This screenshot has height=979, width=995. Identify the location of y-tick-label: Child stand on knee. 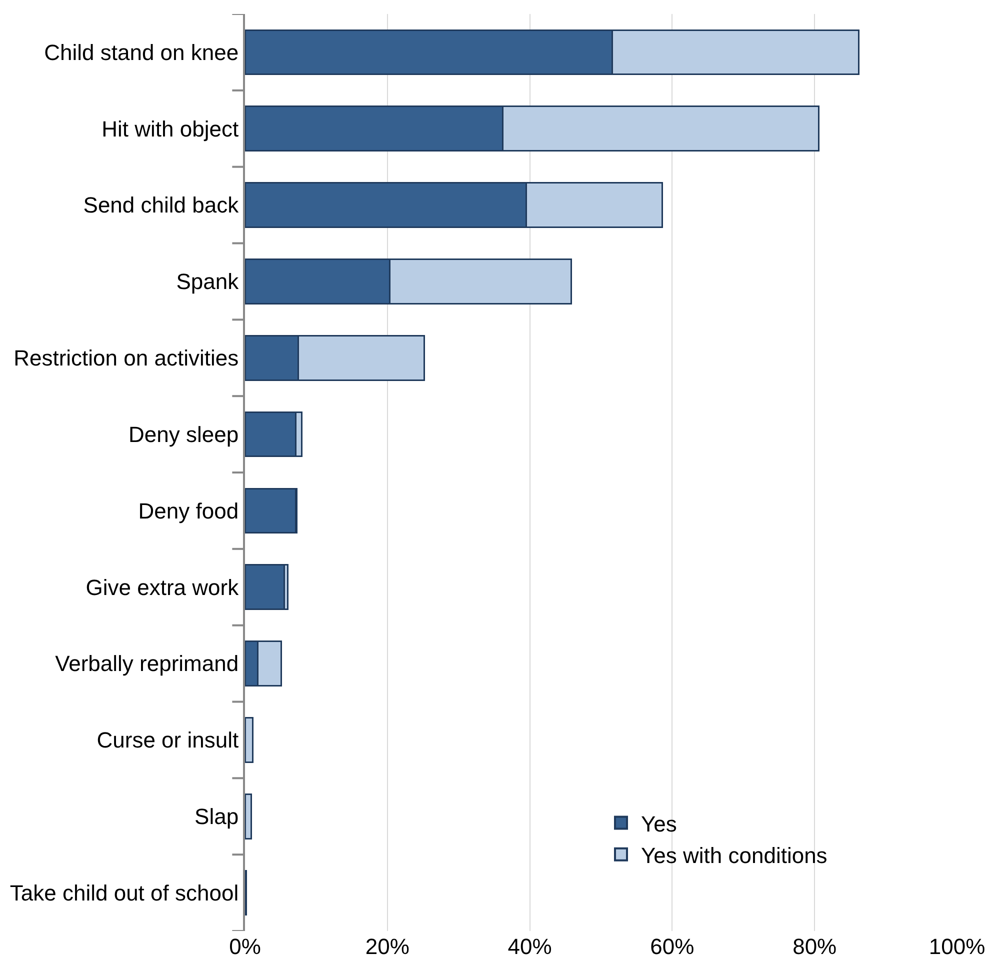
(141, 52).